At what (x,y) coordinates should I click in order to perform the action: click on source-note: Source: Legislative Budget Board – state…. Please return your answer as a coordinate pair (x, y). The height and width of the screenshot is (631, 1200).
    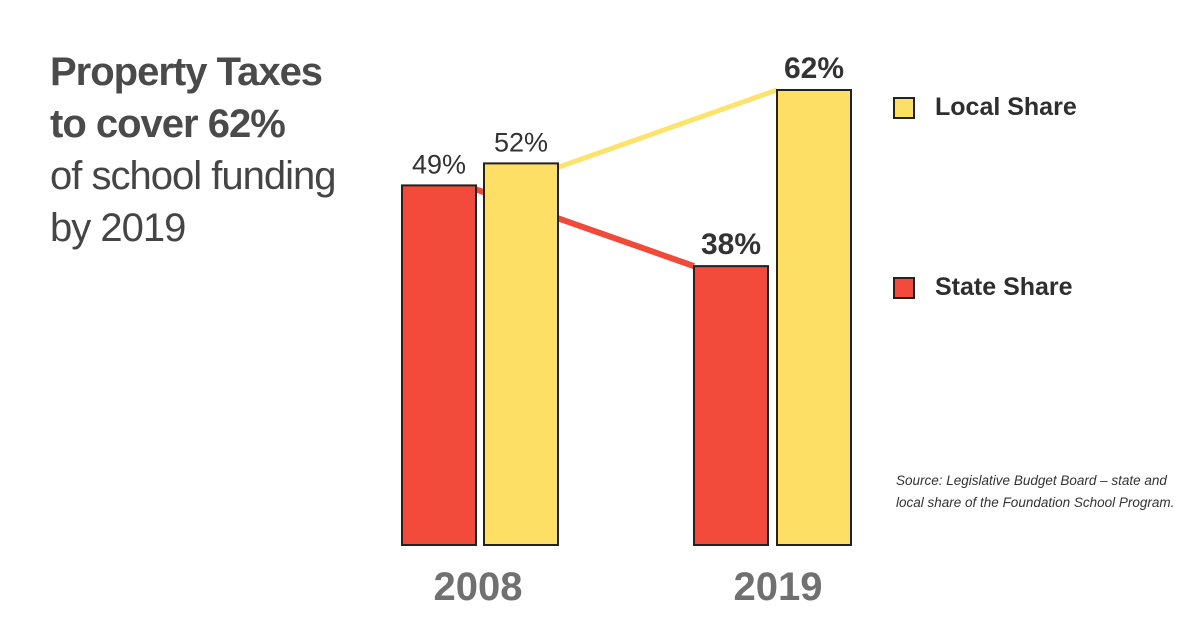
    Looking at the image, I should click on (1035, 491).